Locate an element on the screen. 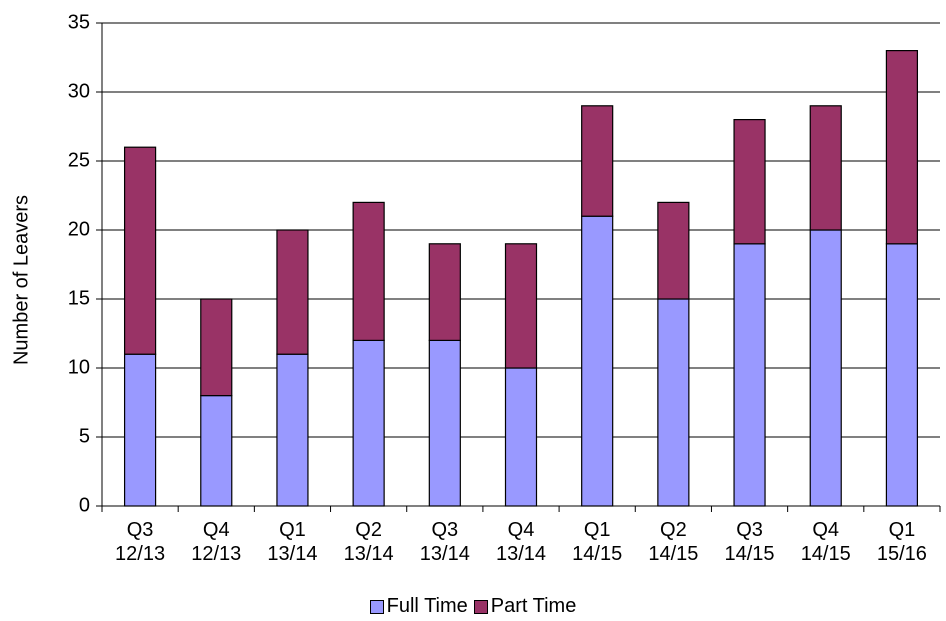  legend: Full Time Part Time is located at coordinates (473, 607).